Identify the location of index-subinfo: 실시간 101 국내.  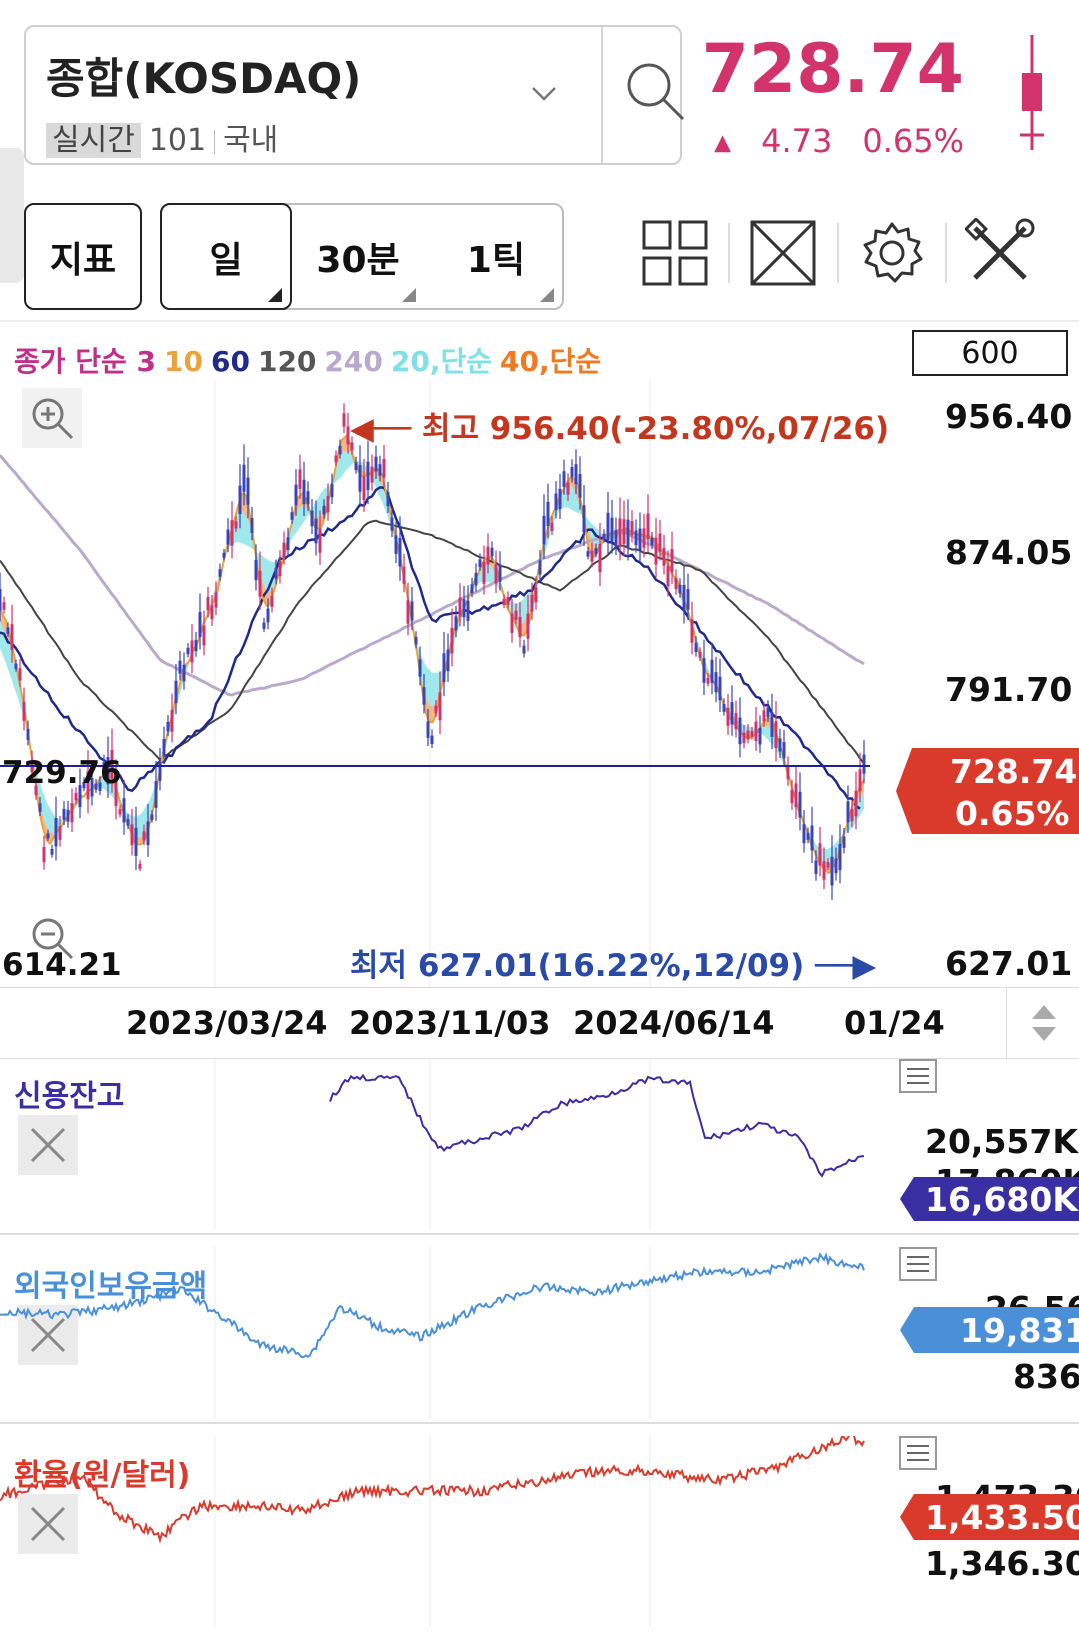
(162, 137).